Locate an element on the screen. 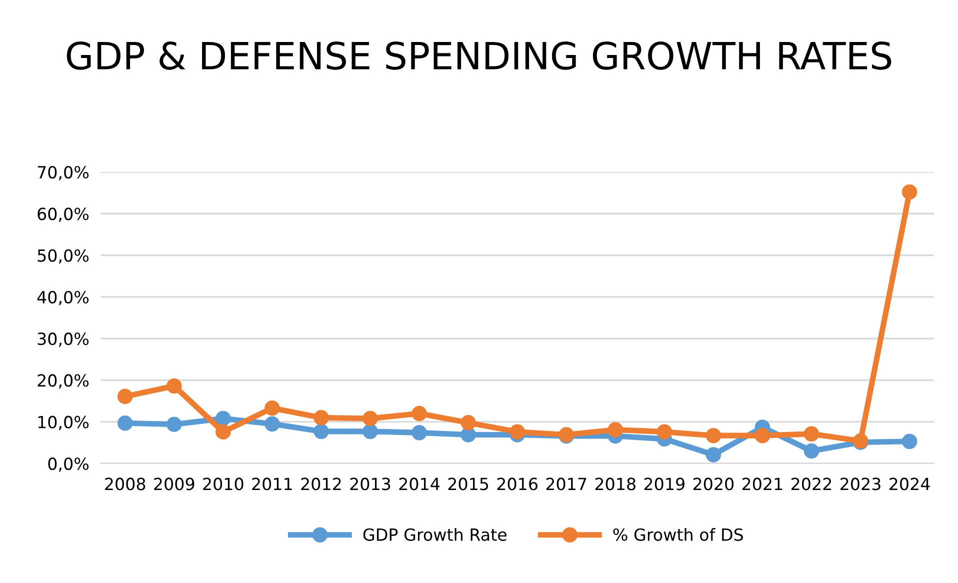 This screenshot has width=958, height=583. y-tick-label: 50,0% is located at coordinates (63, 256).